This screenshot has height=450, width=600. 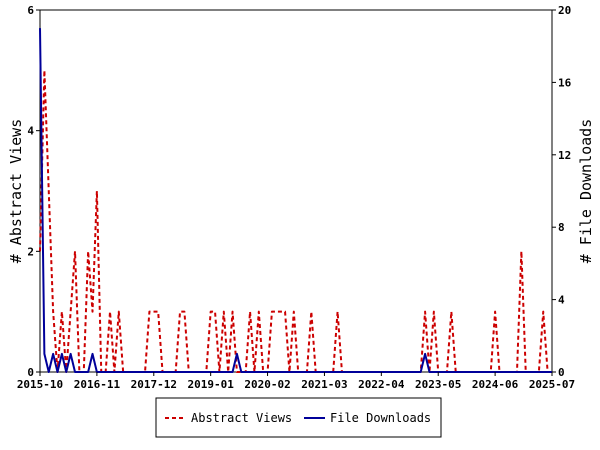 What do you see at coordinates (241, 418) in the screenshot?
I see `legend-label-abstract-views: Abstract Views` at bounding box center [241, 418].